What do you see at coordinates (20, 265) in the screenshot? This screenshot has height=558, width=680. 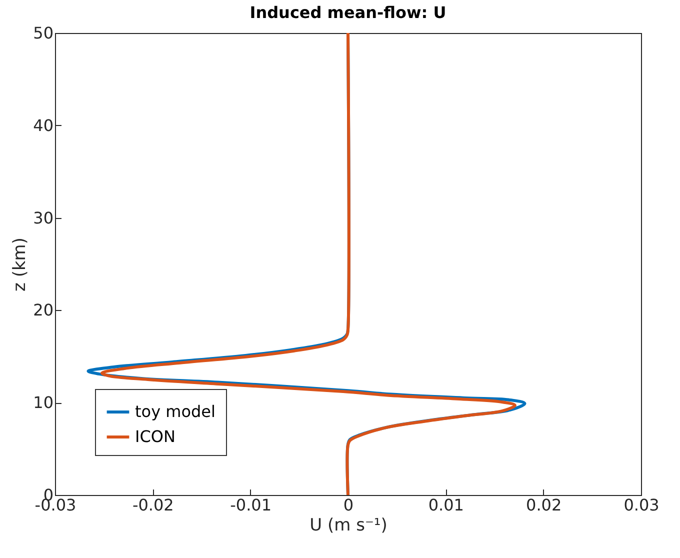 I see `y-axis-title: z (km)` at bounding box center [20, 265].